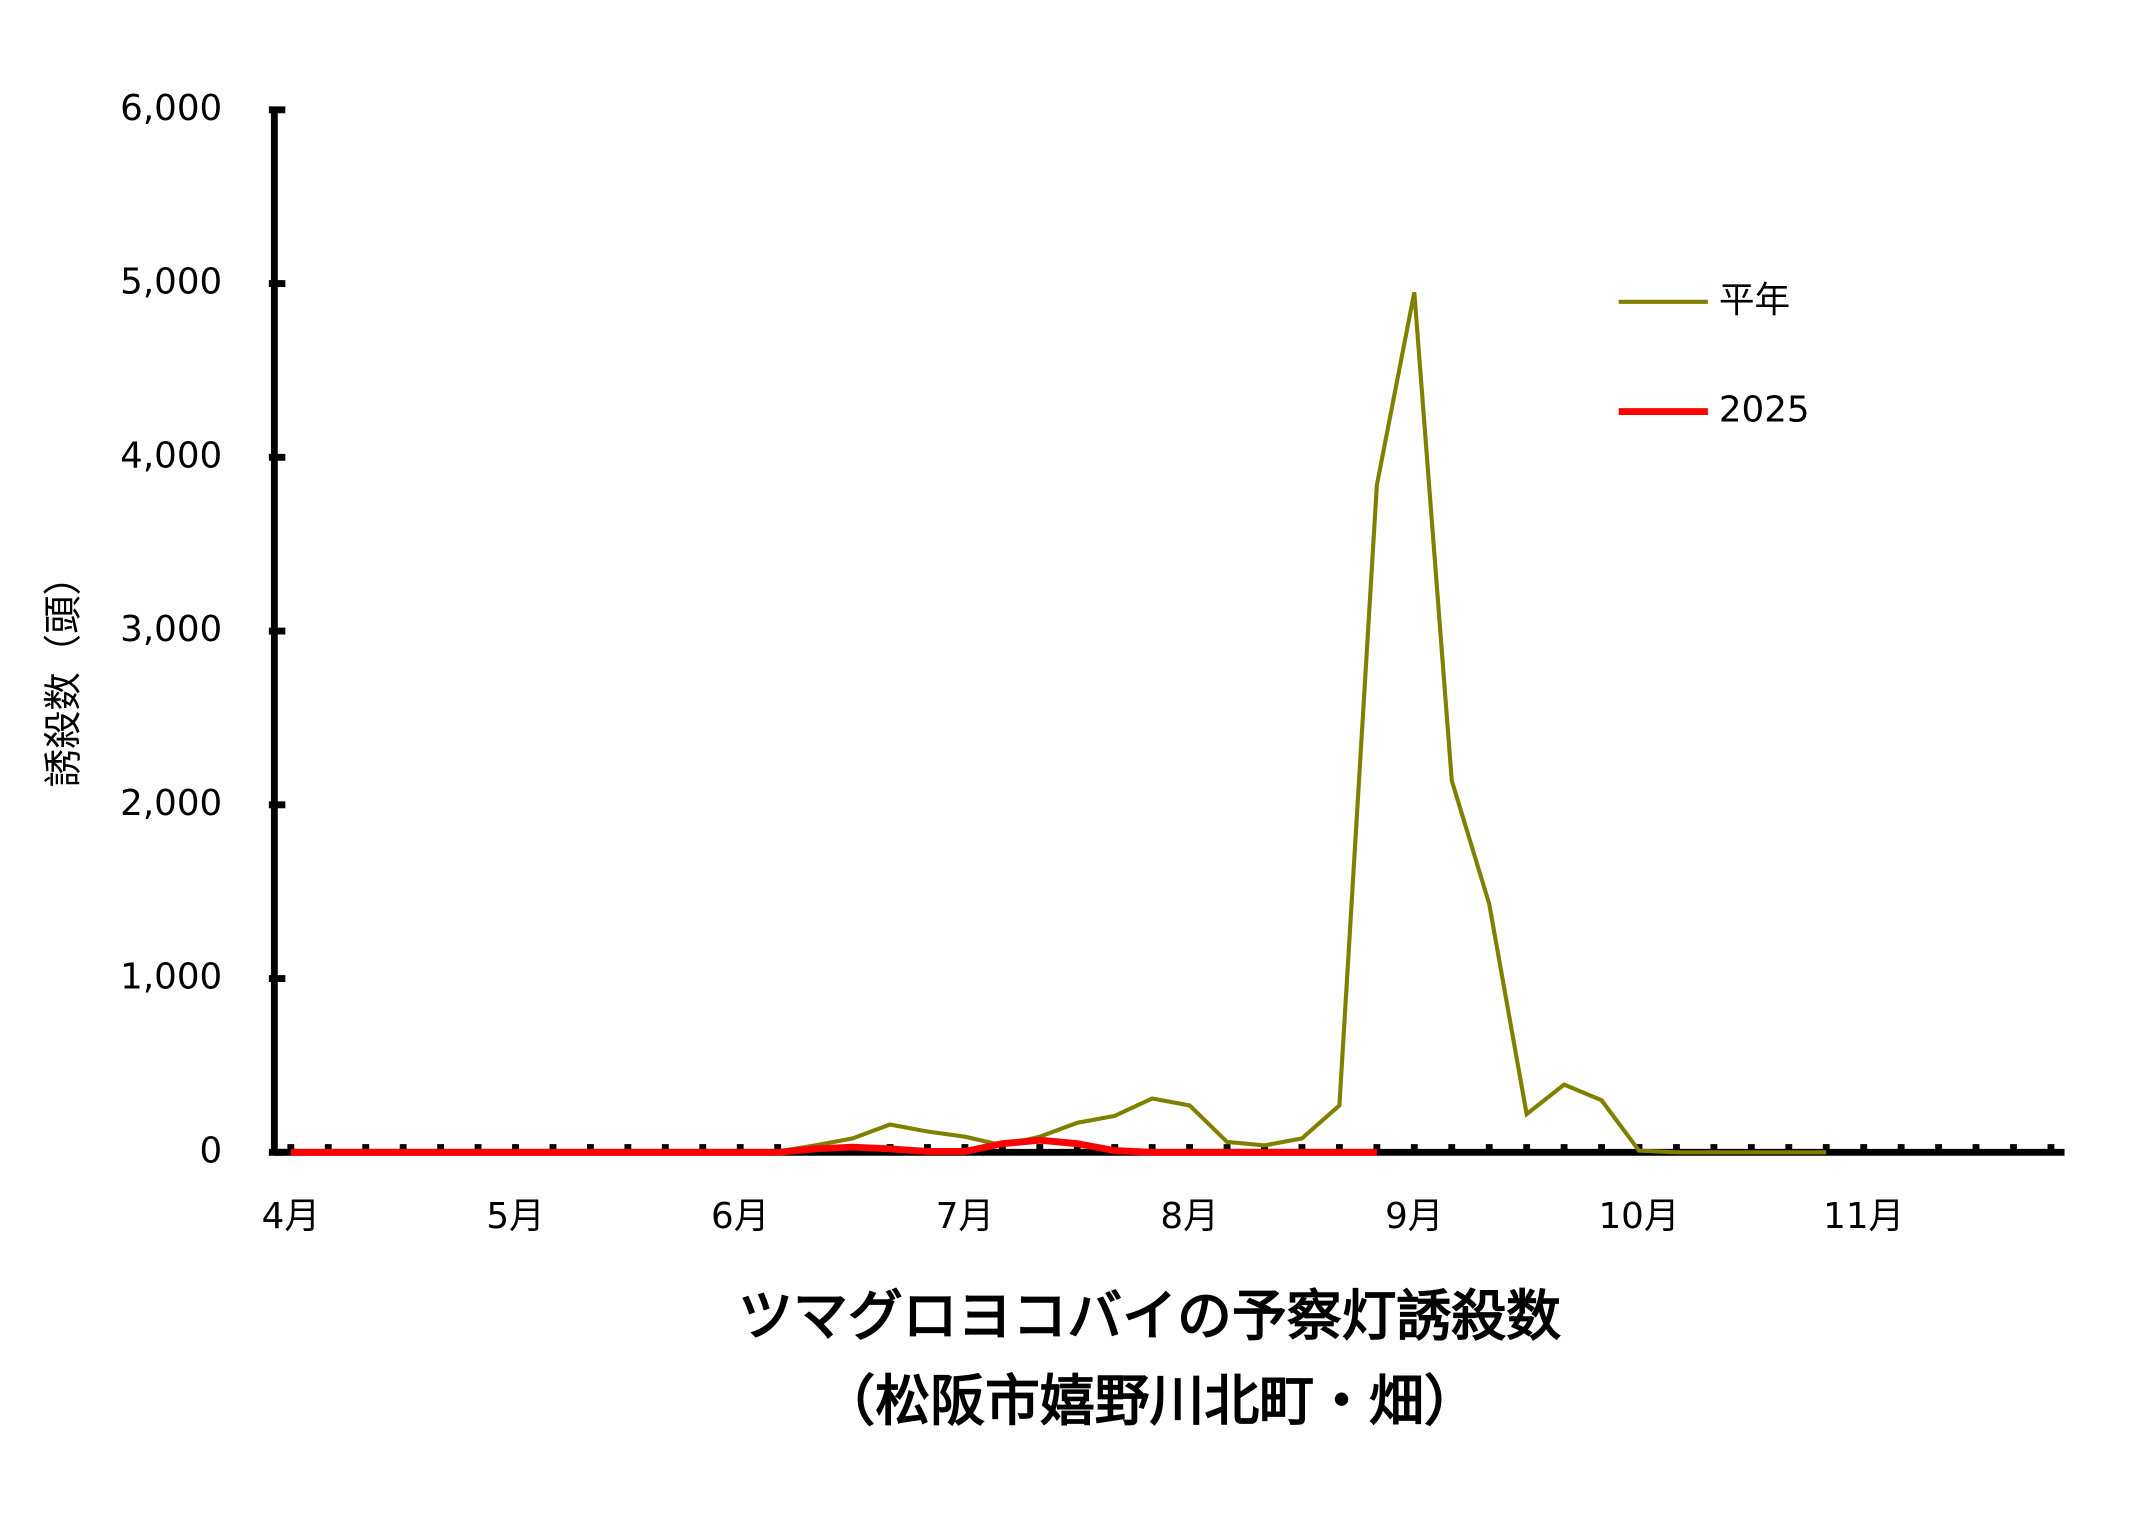 The image size is (2129, 1535). Describe the element at coordinates (211, 1150) in the screenshot. I see `y-tick-label: 0` at that location.